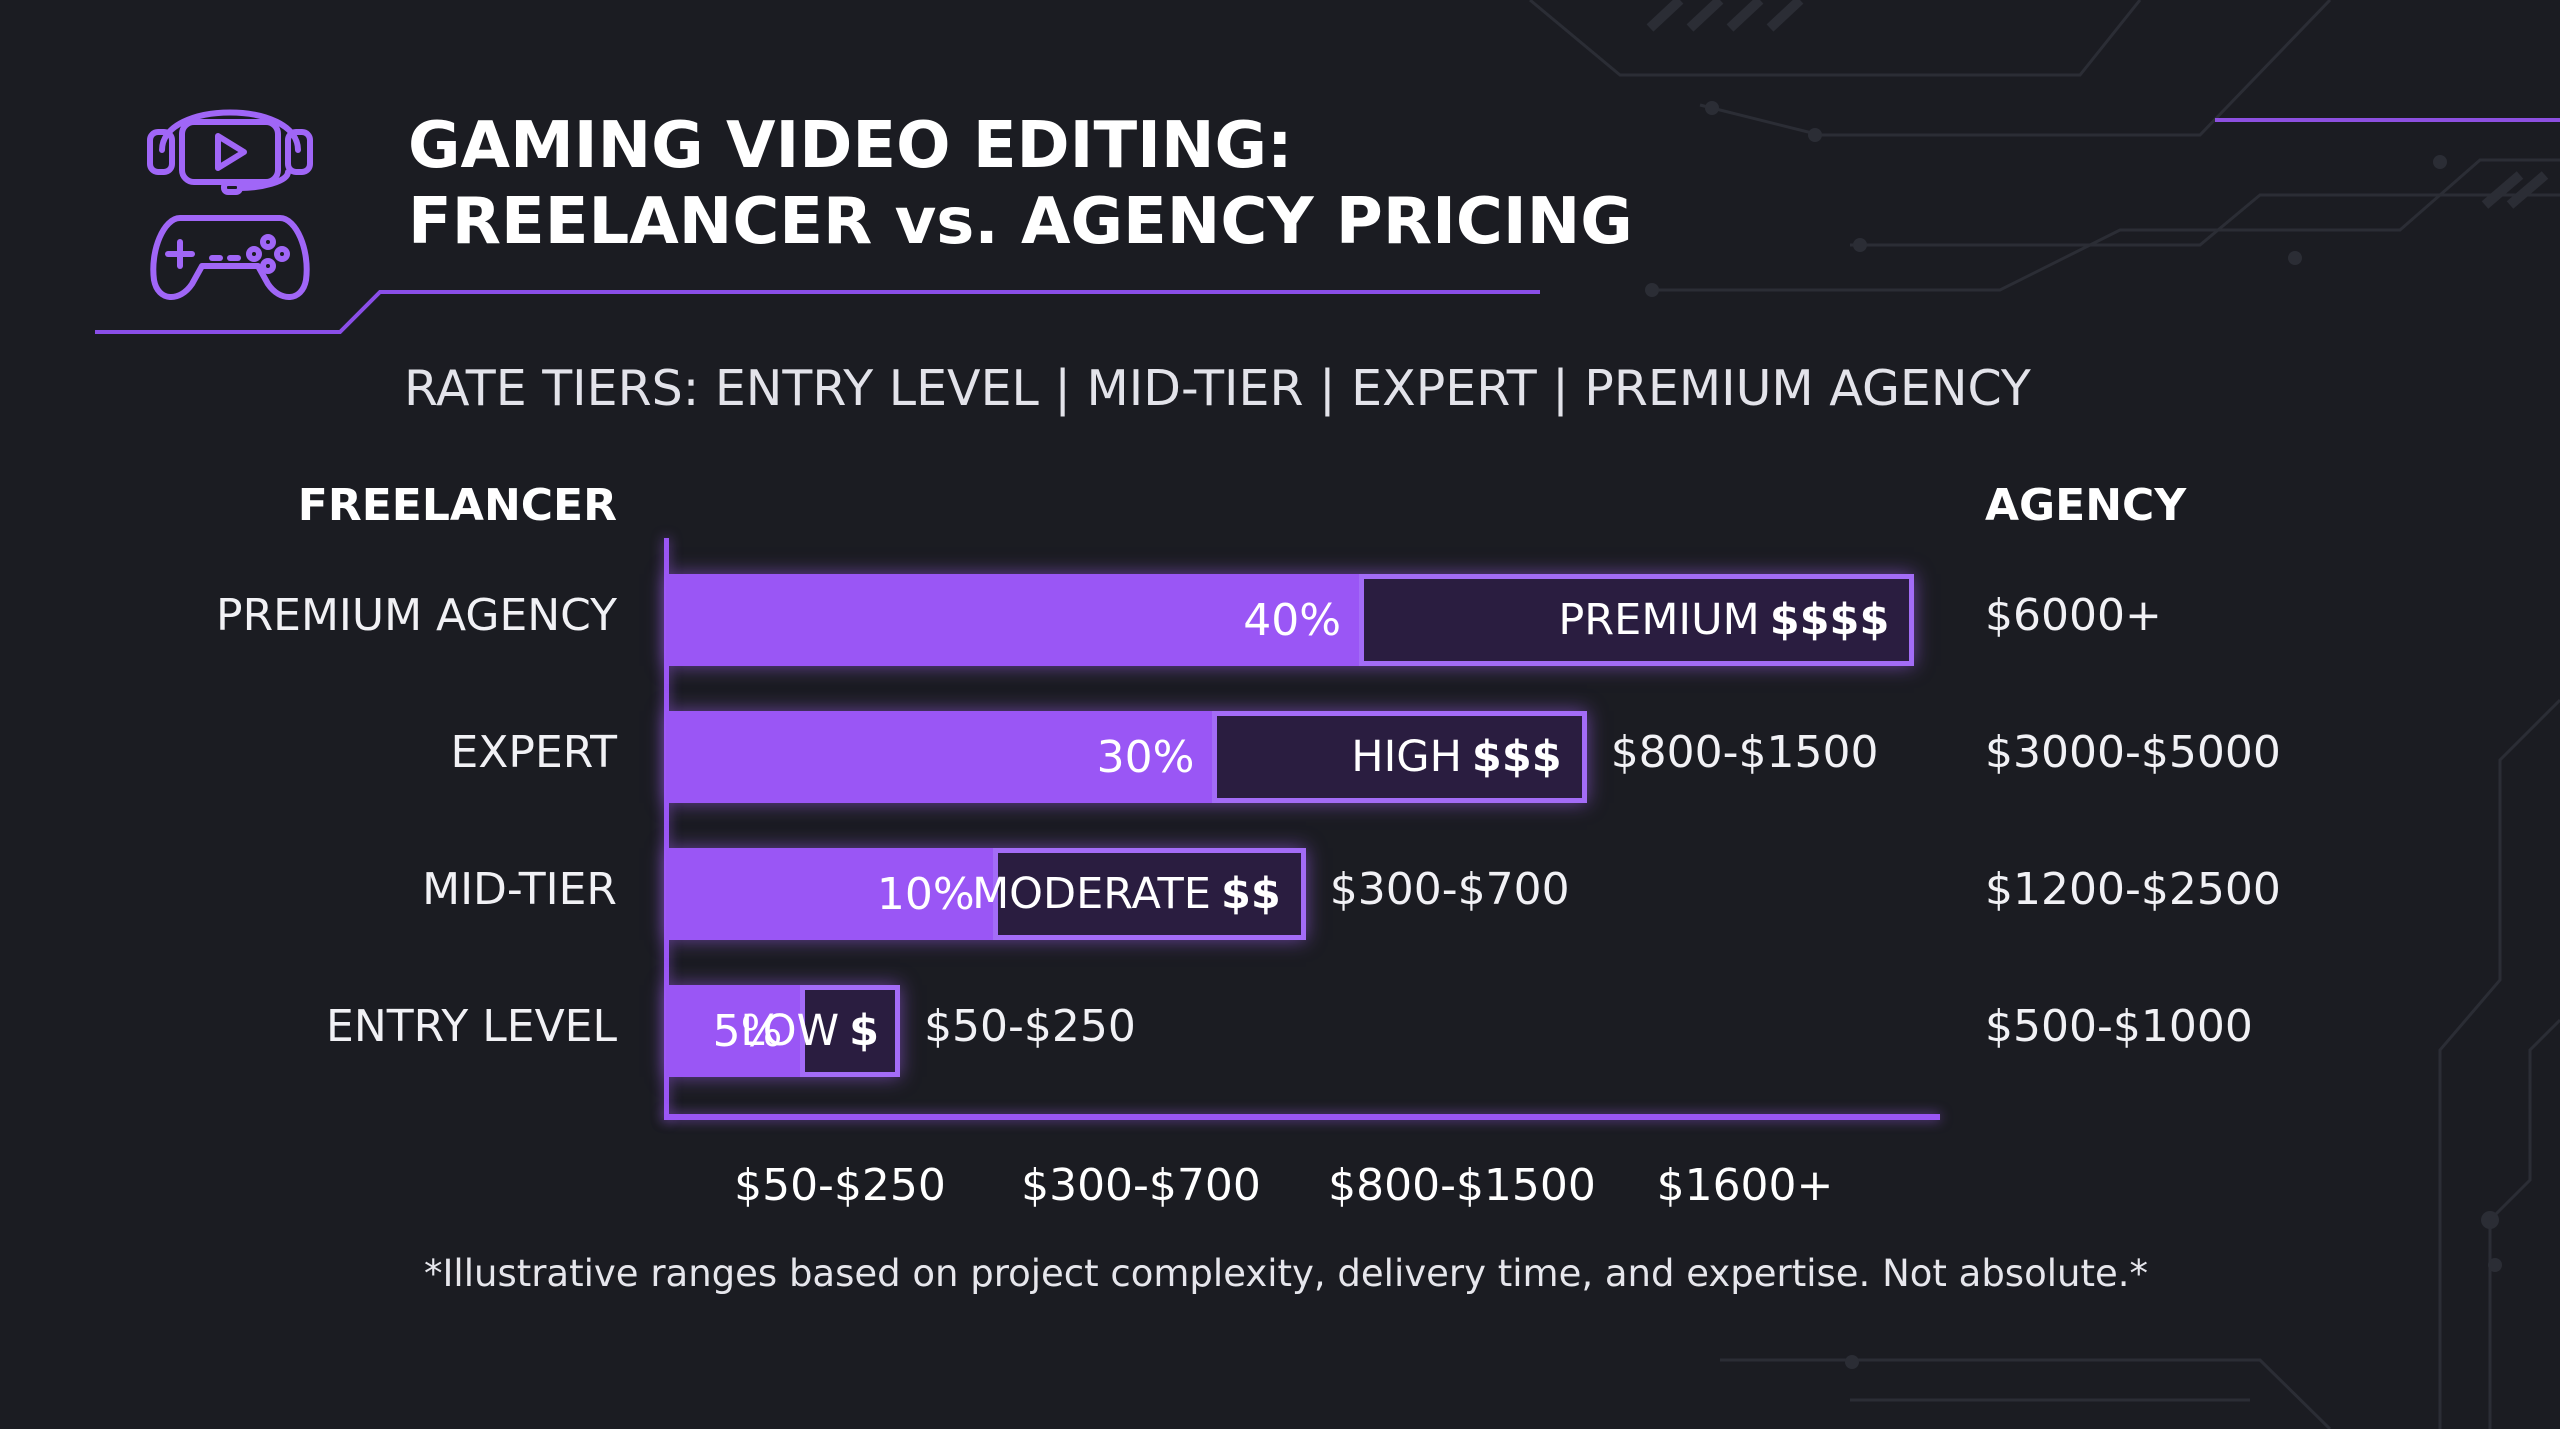 This screenshot has height=1429, width=2560. I want to click on title-line-1: GAMING VIDEO EDITING:, so click(850, 146).